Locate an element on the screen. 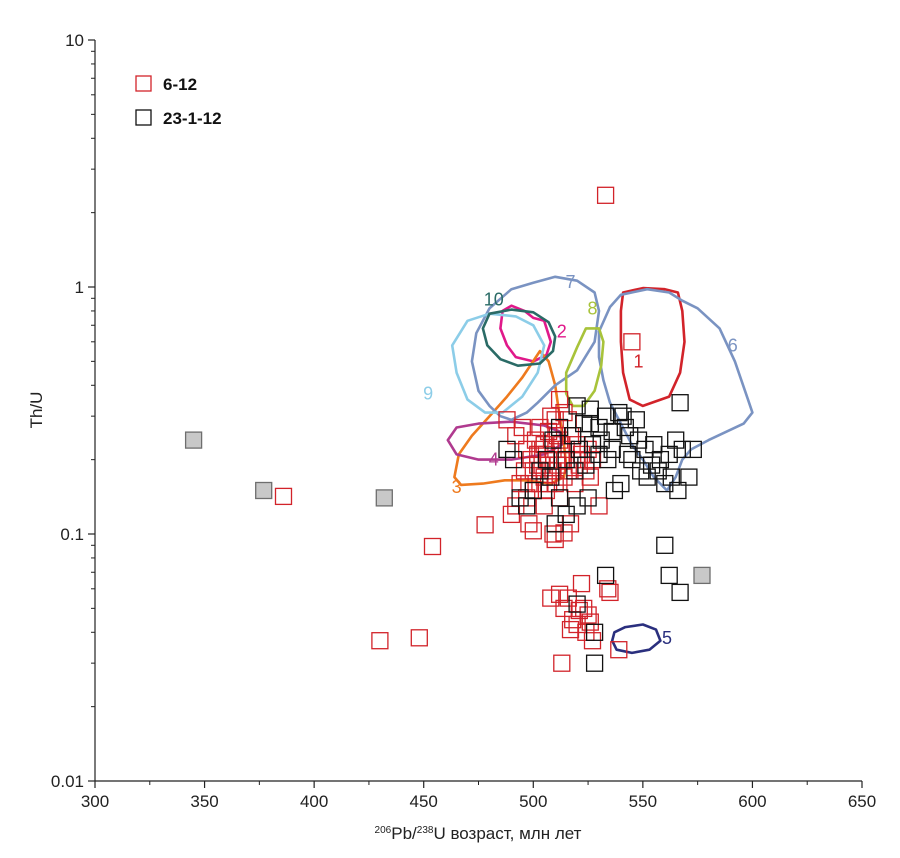 The height and width of the screenshot is (858, 900). field-label-6: 6 is located at coordinates (733, 345).